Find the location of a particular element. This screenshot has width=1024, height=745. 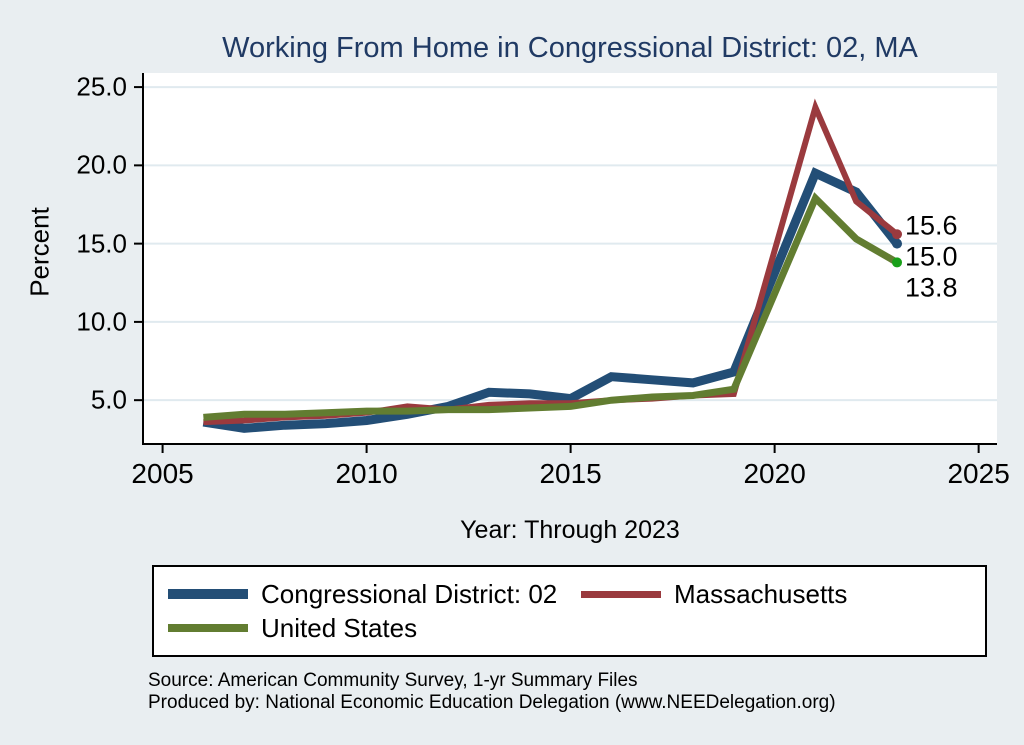

x-tick-label: 2025 is located at coordinates (978, 473).